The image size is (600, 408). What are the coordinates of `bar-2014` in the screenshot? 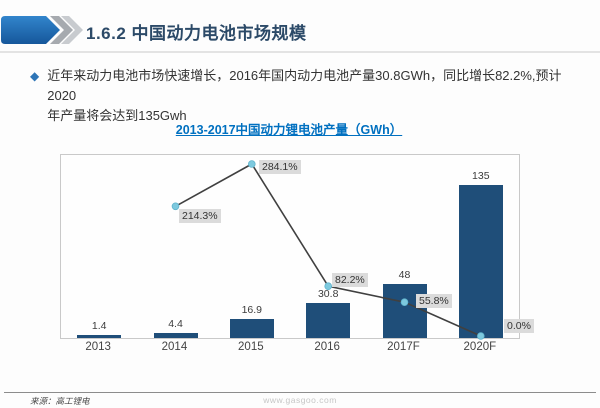 It's located at (175, 335).